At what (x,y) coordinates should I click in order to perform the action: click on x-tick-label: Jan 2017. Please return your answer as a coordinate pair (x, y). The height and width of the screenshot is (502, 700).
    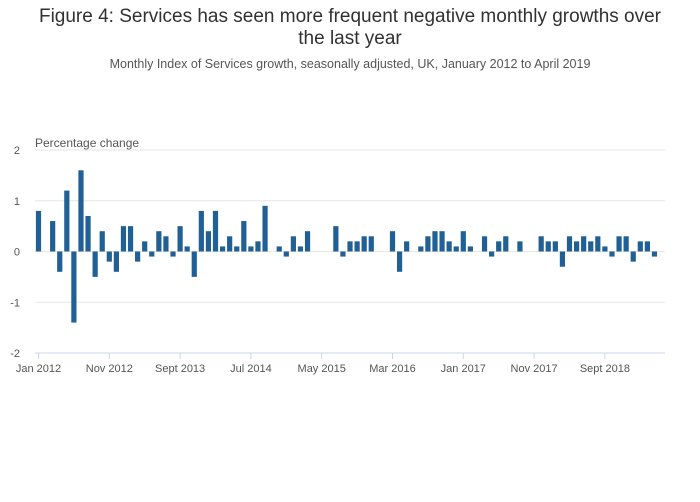
    Looking at the image, I should click on (463, 369).